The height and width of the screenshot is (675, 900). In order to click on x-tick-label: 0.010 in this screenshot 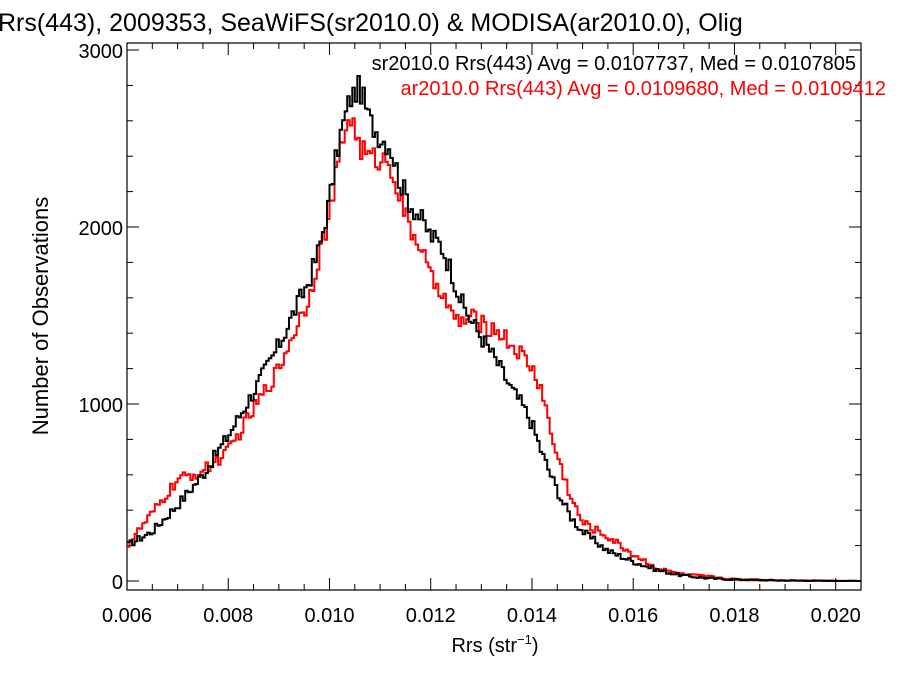, I will do `click(329, 616)`.